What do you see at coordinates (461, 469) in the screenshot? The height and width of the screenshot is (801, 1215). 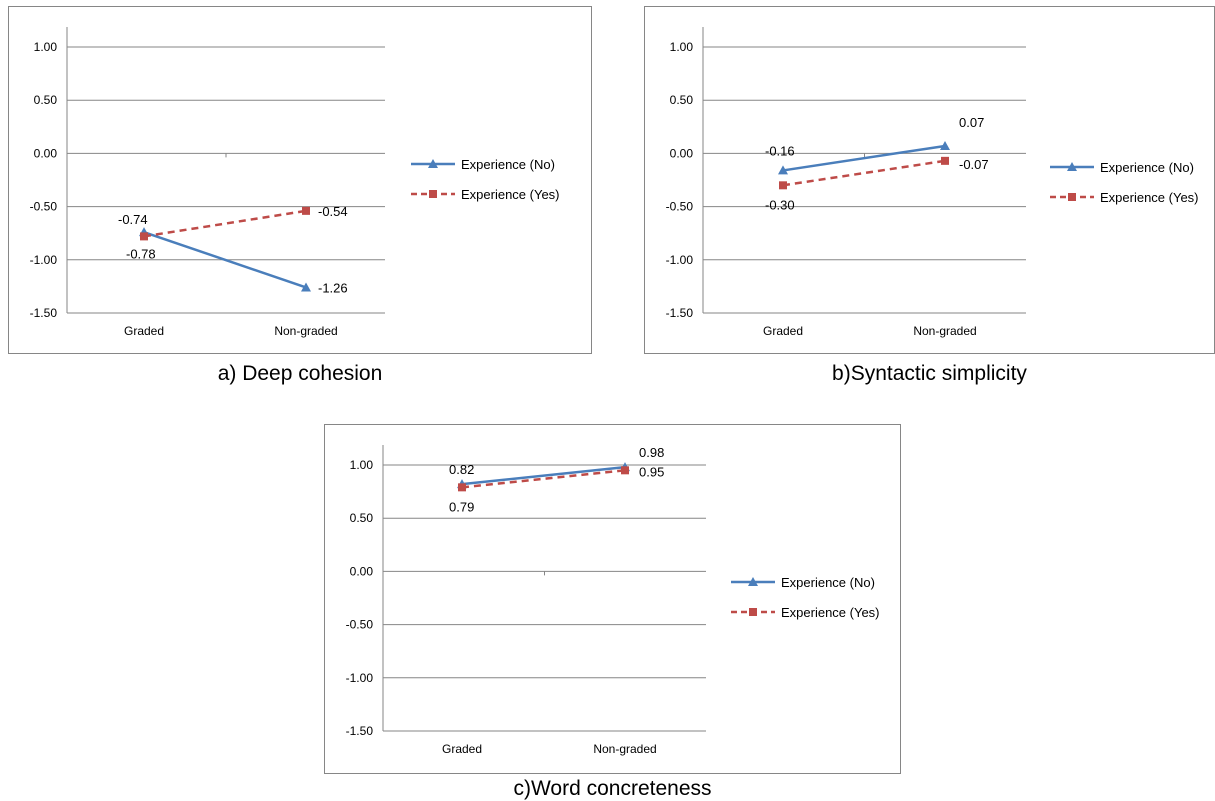 I see `data-label: 0.82` at bounding box center [461, 469].